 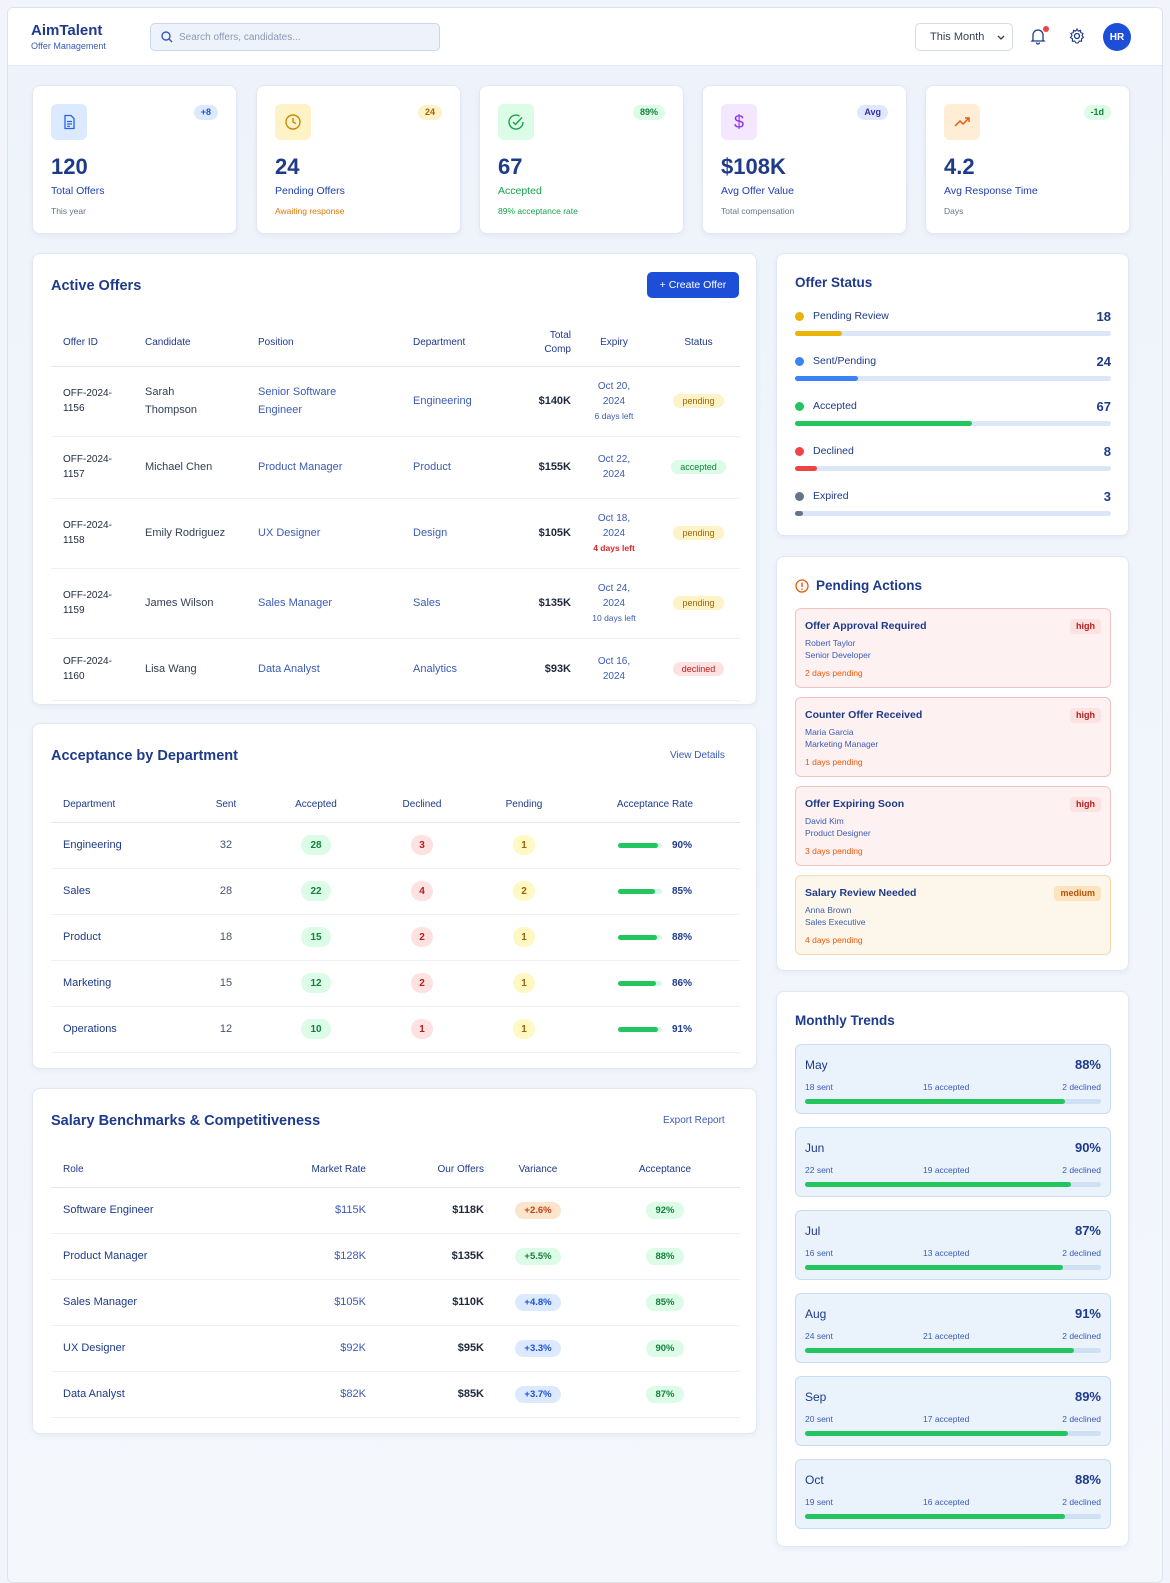 What do you see at coordinates (422, 805) in the screenshot?
I see `col-declined: Declined` at bounding box center [422, 805].